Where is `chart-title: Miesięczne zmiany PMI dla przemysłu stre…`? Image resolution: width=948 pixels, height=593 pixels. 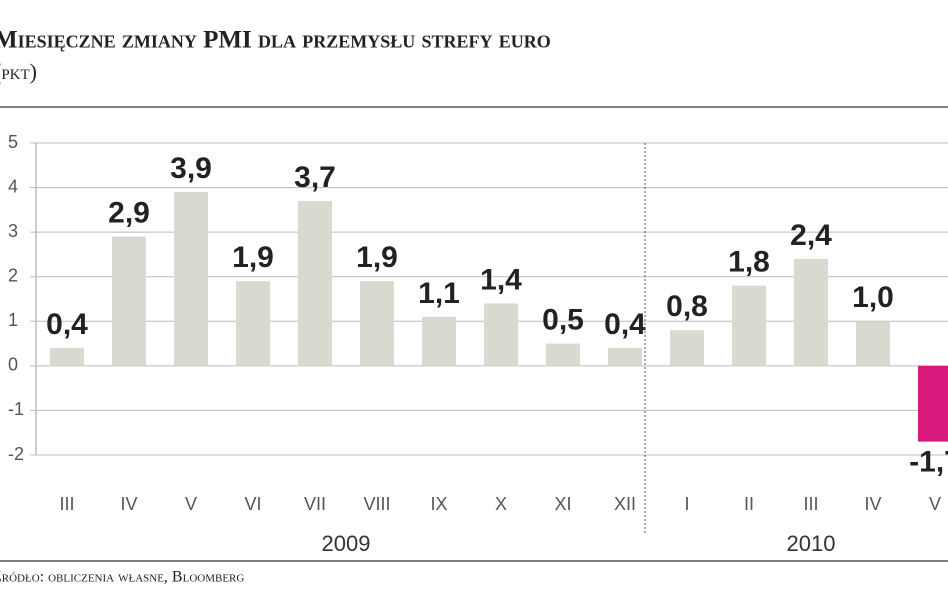
chart-title: Miesięczne zmiany PMI dla przemysłu stre… is located at coordinates (275, 40).